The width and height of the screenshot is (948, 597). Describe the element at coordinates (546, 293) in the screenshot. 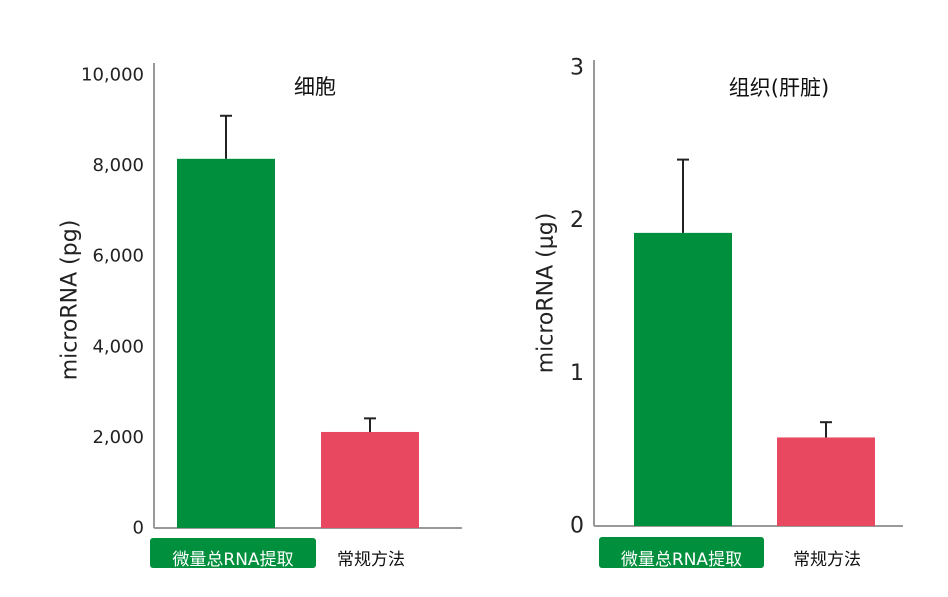

I see `y-axis-label: microRNA (μg)` at that location.